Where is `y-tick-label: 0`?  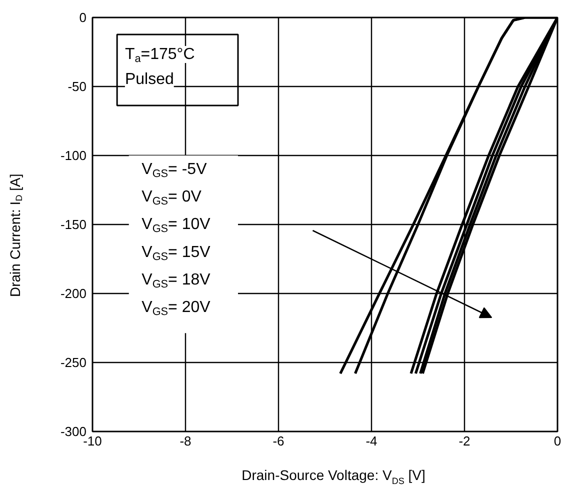
y-tick-label: 0 is located at coordinates (83, 17).